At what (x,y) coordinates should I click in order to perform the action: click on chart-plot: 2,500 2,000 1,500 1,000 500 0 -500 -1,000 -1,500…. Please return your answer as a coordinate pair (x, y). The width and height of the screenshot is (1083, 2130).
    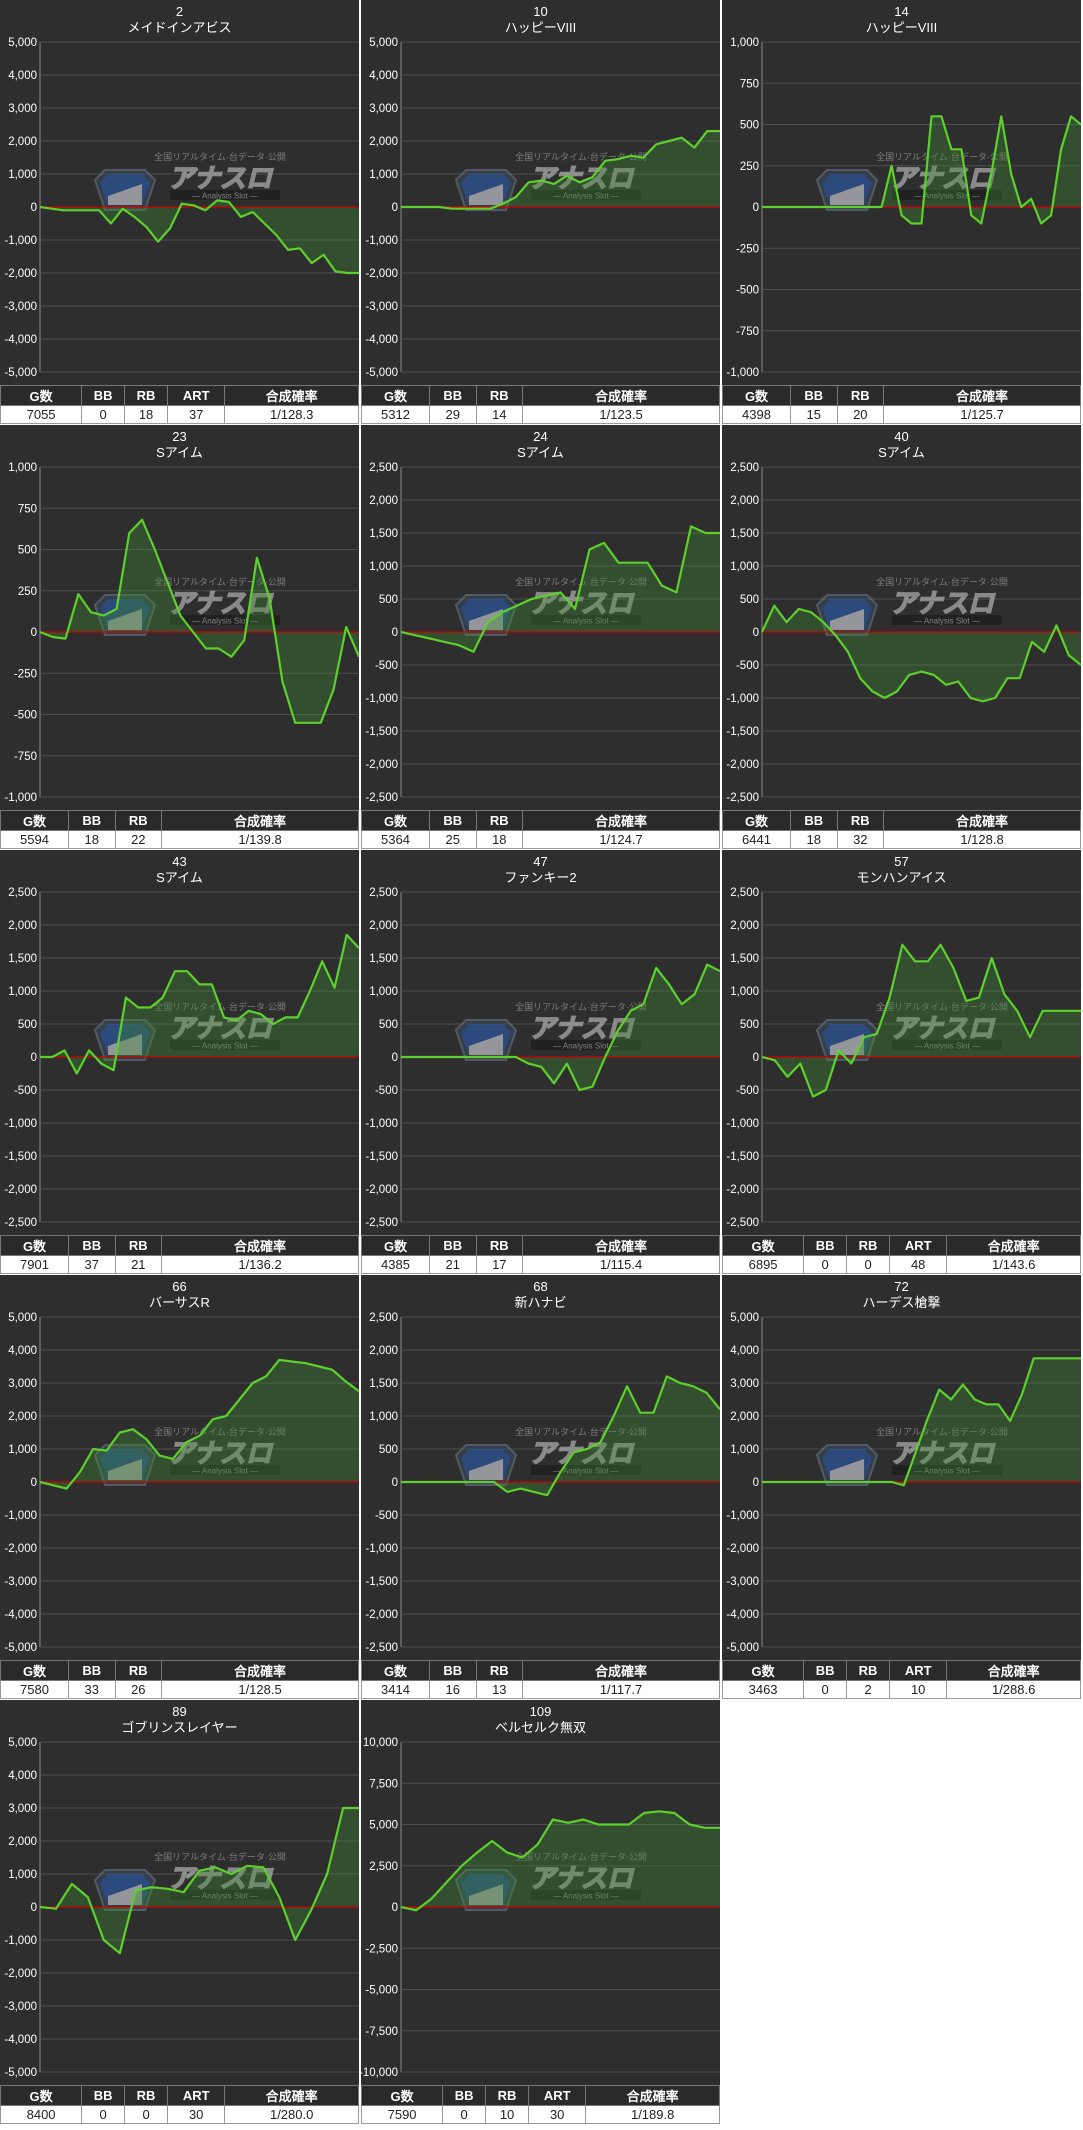
    Looking at the image, I should click on (542, 1058).